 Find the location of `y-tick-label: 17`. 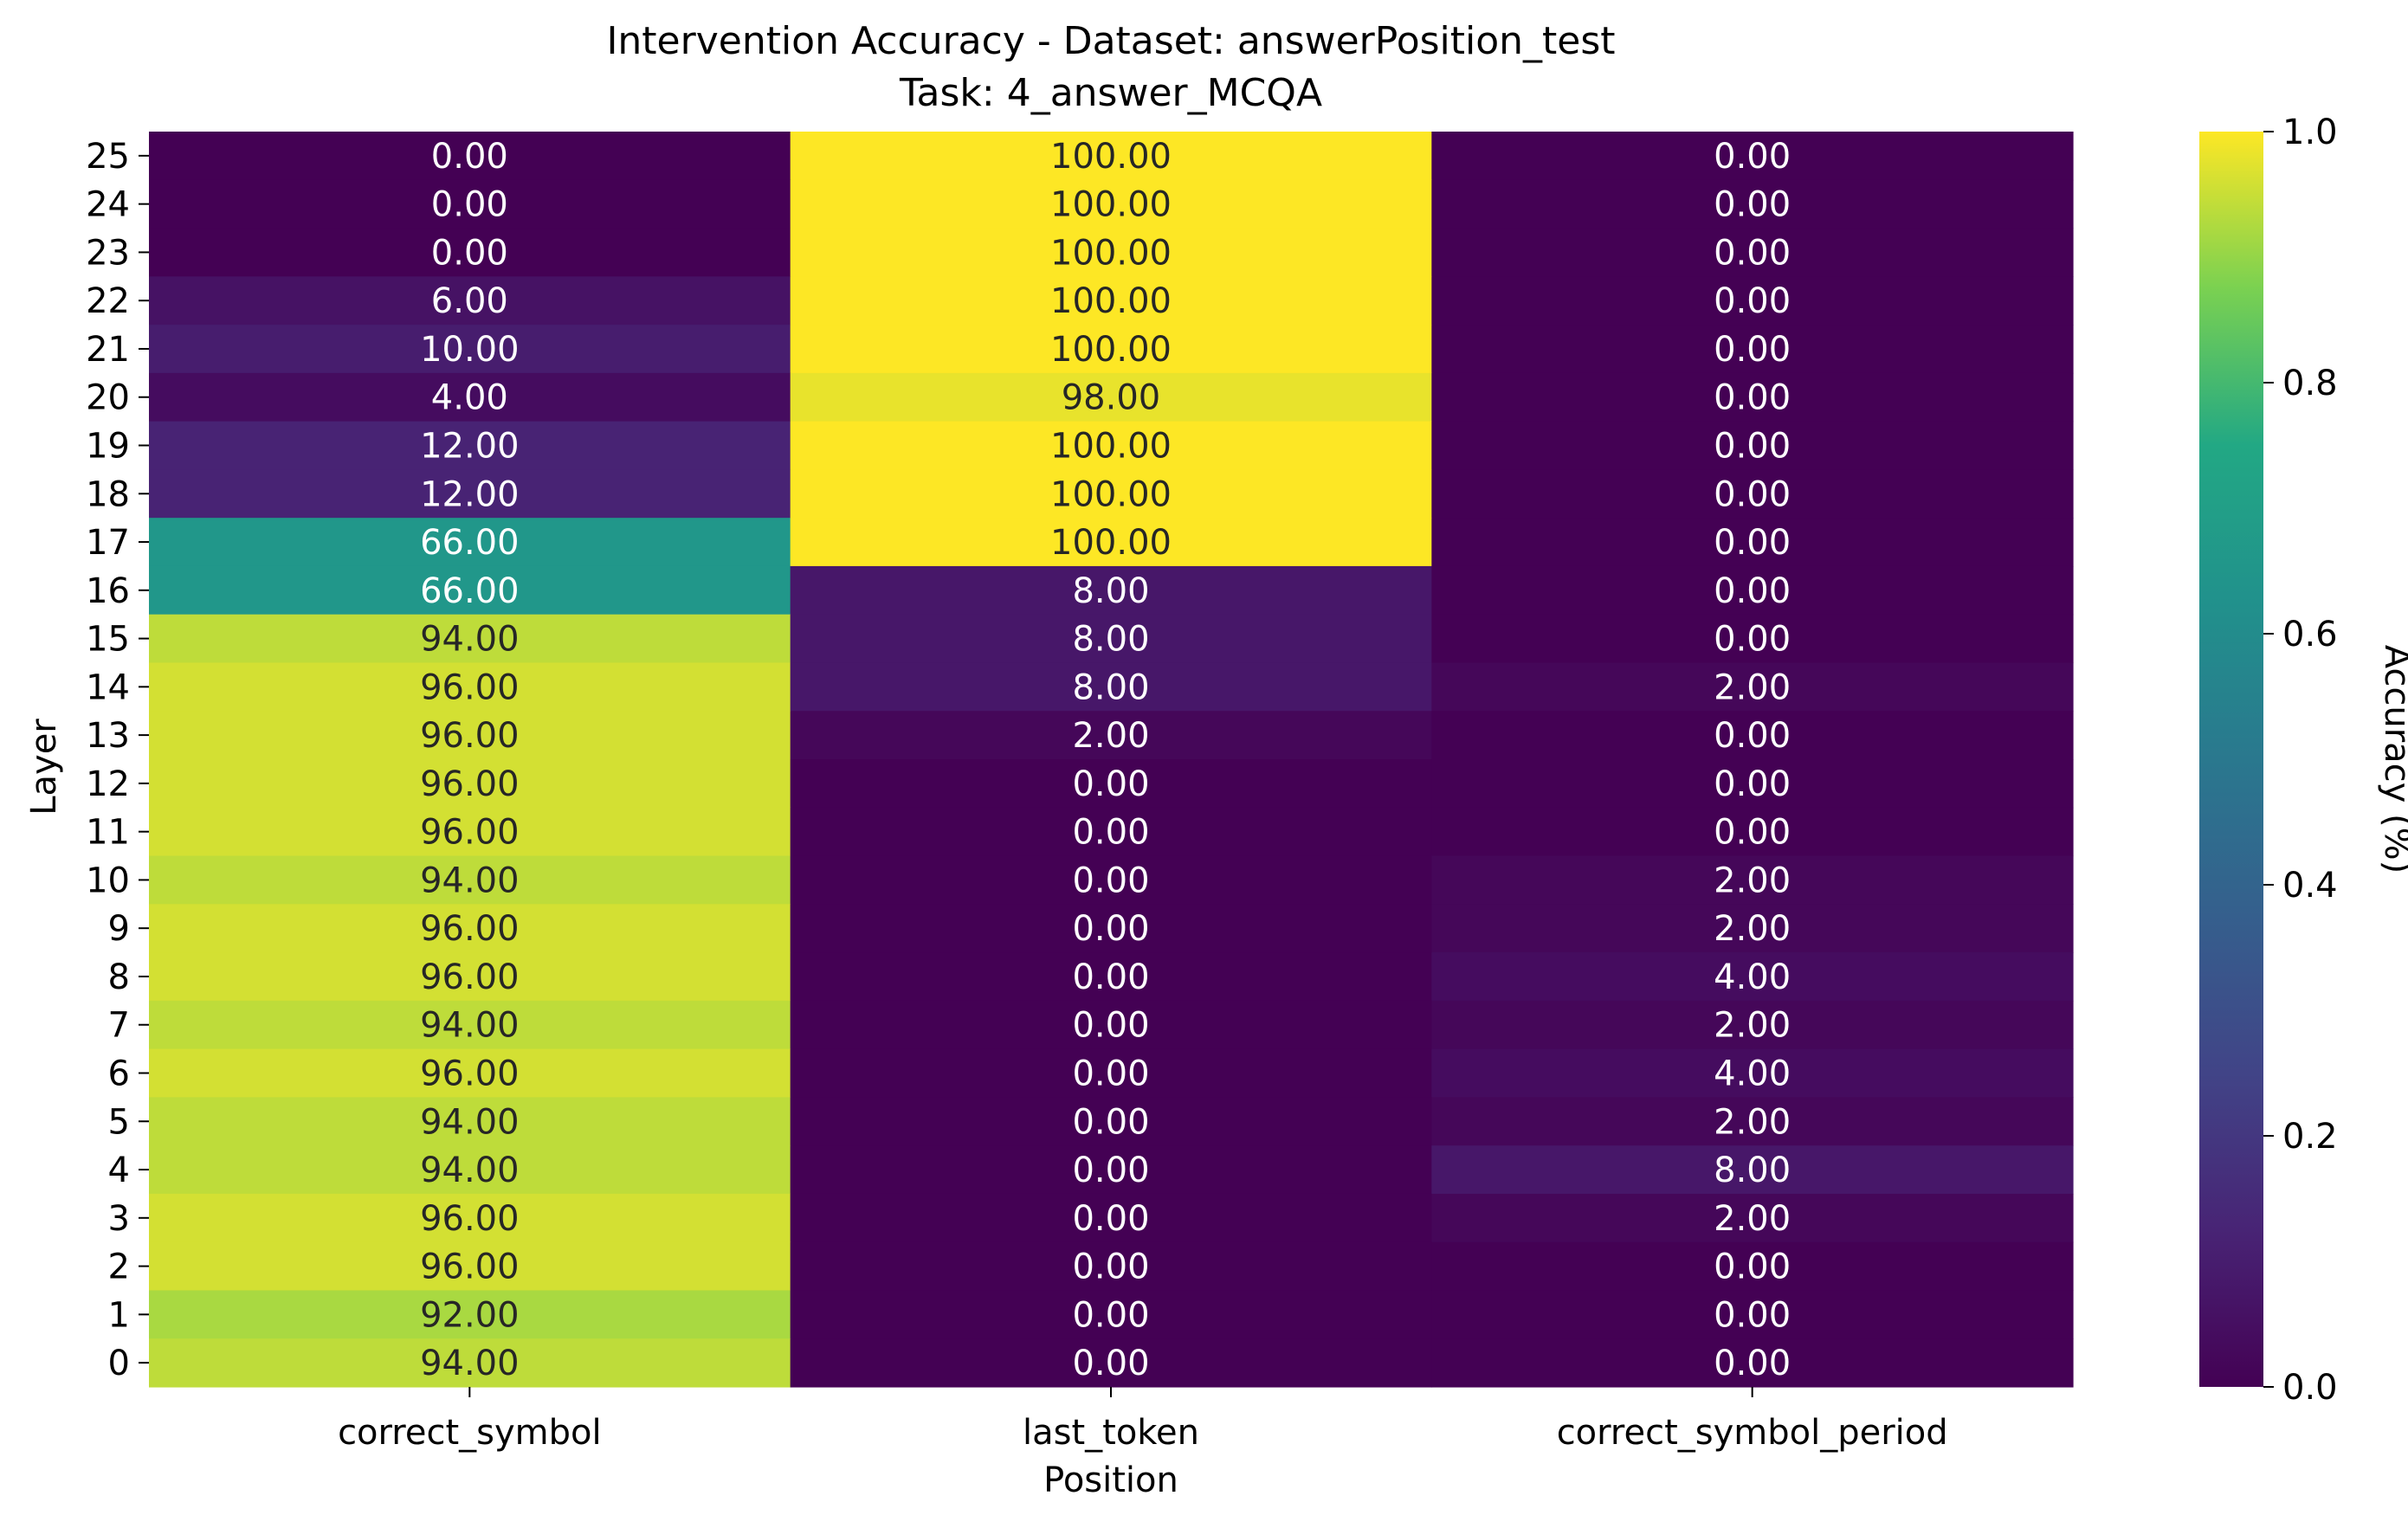

y-tick-label: 17 is located at coordinates (108, 543).